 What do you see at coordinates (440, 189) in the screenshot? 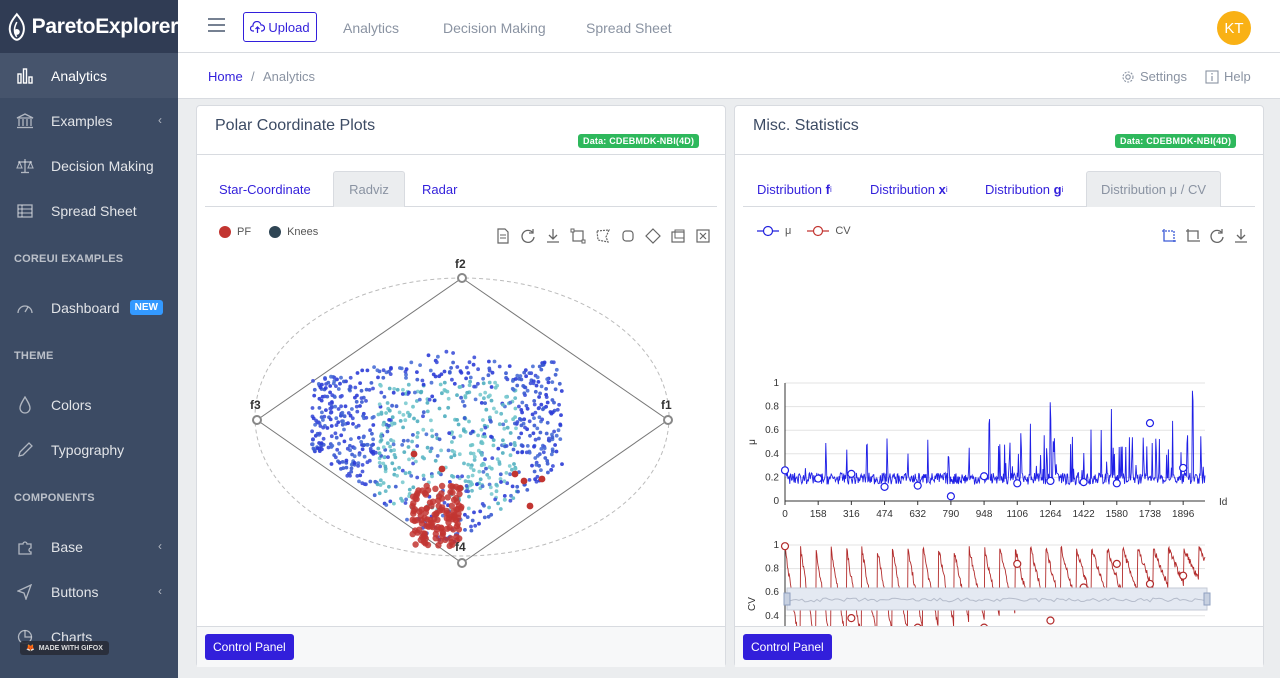
I see `tab-radar: Radar` at bounding box center [440, 189].